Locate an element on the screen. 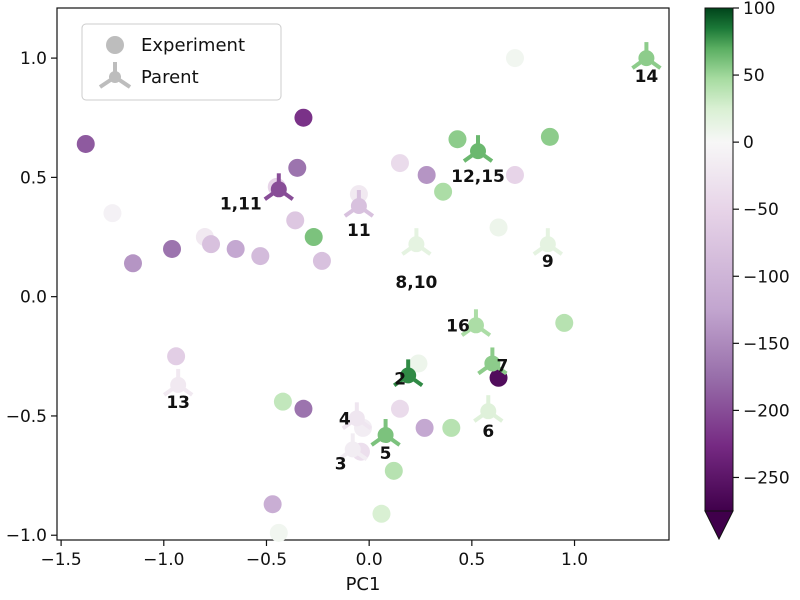 The height and width of the screenshot is (600, 800). parent-label: 14 is located at coordinates (647, 77).